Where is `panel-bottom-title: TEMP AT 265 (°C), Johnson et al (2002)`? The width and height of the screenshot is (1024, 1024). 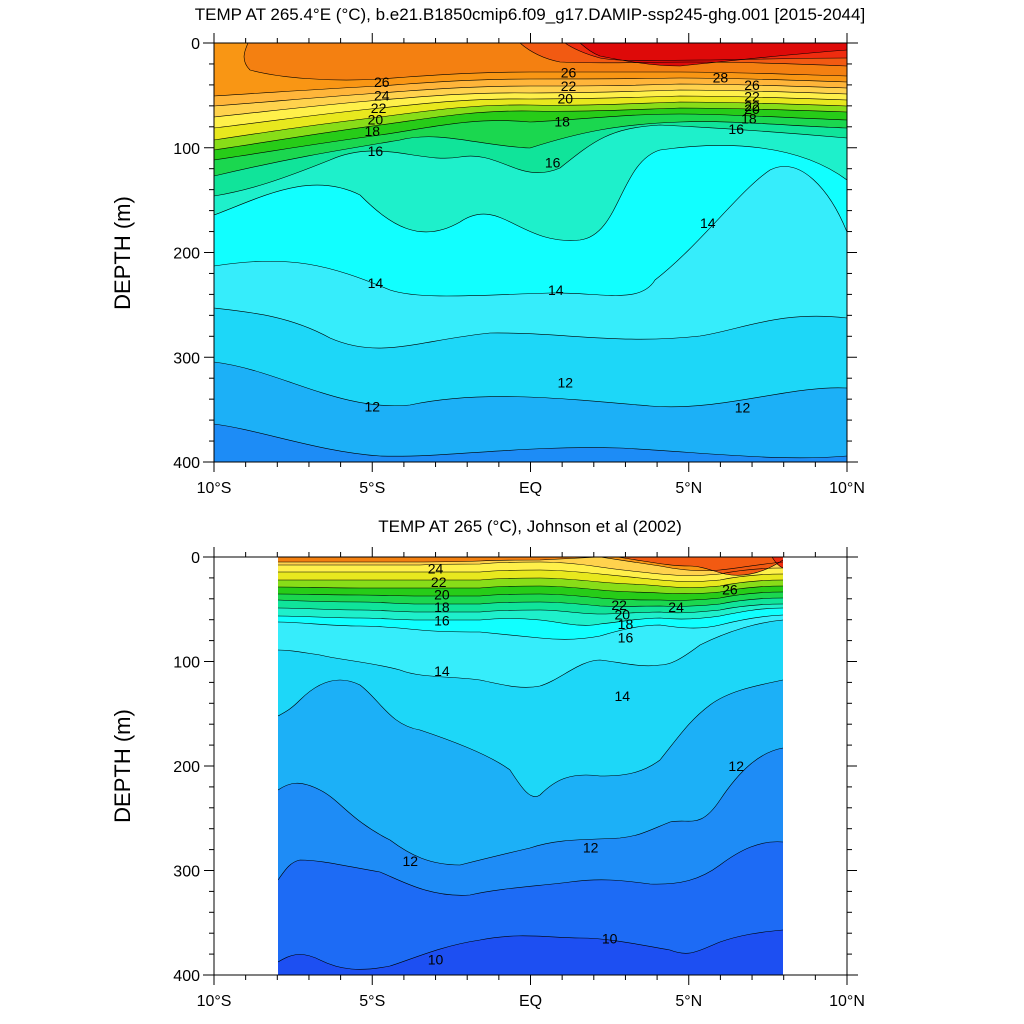
panel-bottom-title: TEMP AT 265 (°C), Johnson et al (2002) is located at coordinates (530, 526).